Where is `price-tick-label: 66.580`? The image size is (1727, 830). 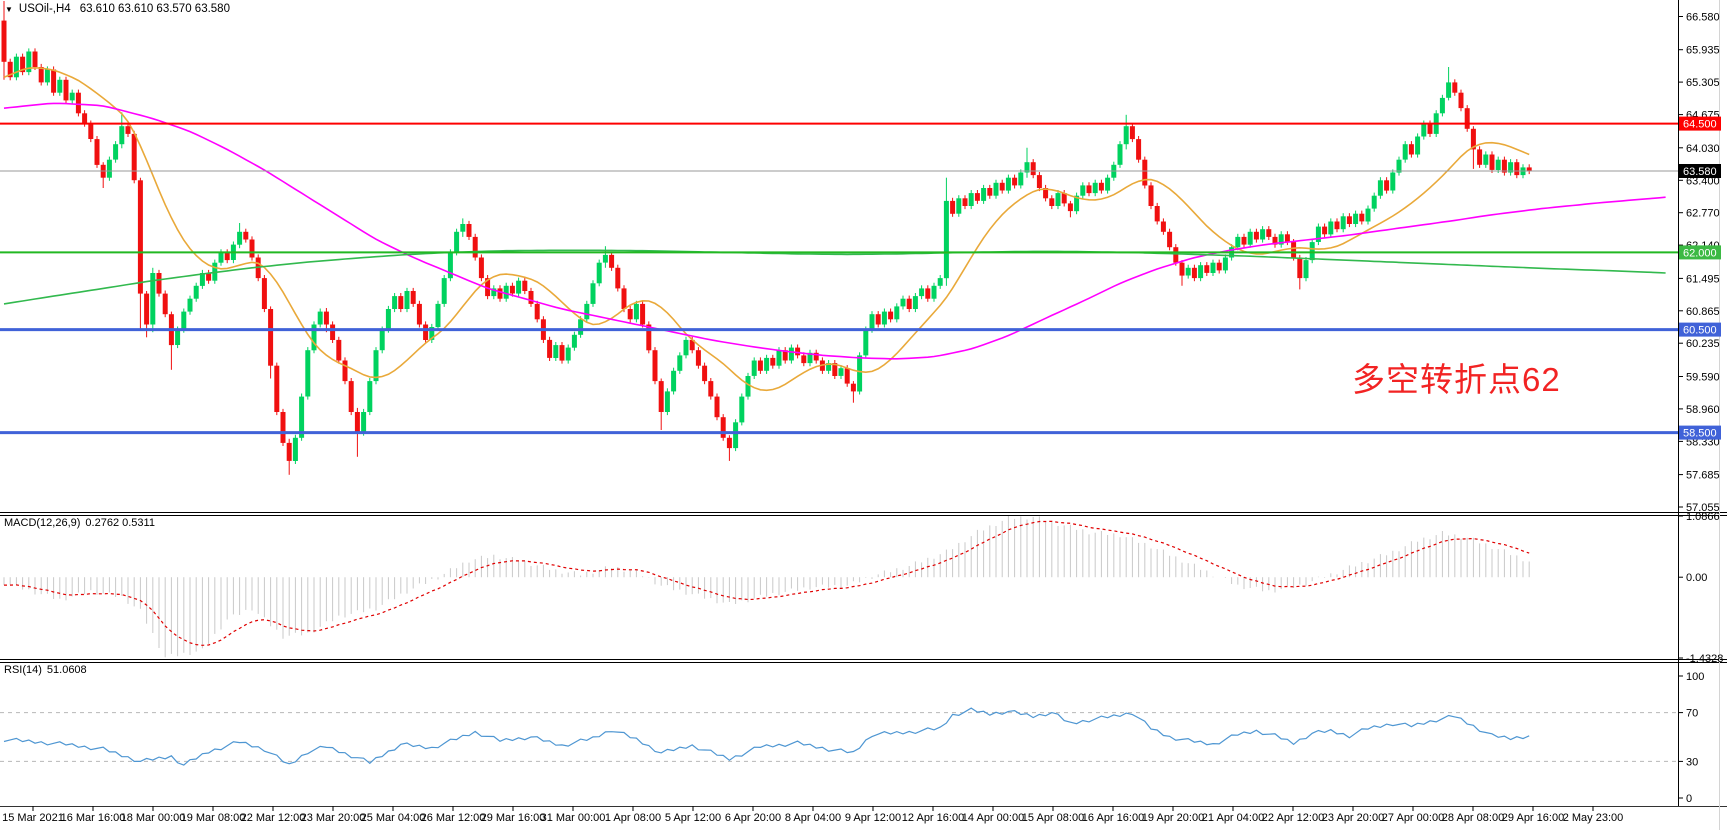 price-tick-label: 66.580 is located at coordinates (1703, 18).